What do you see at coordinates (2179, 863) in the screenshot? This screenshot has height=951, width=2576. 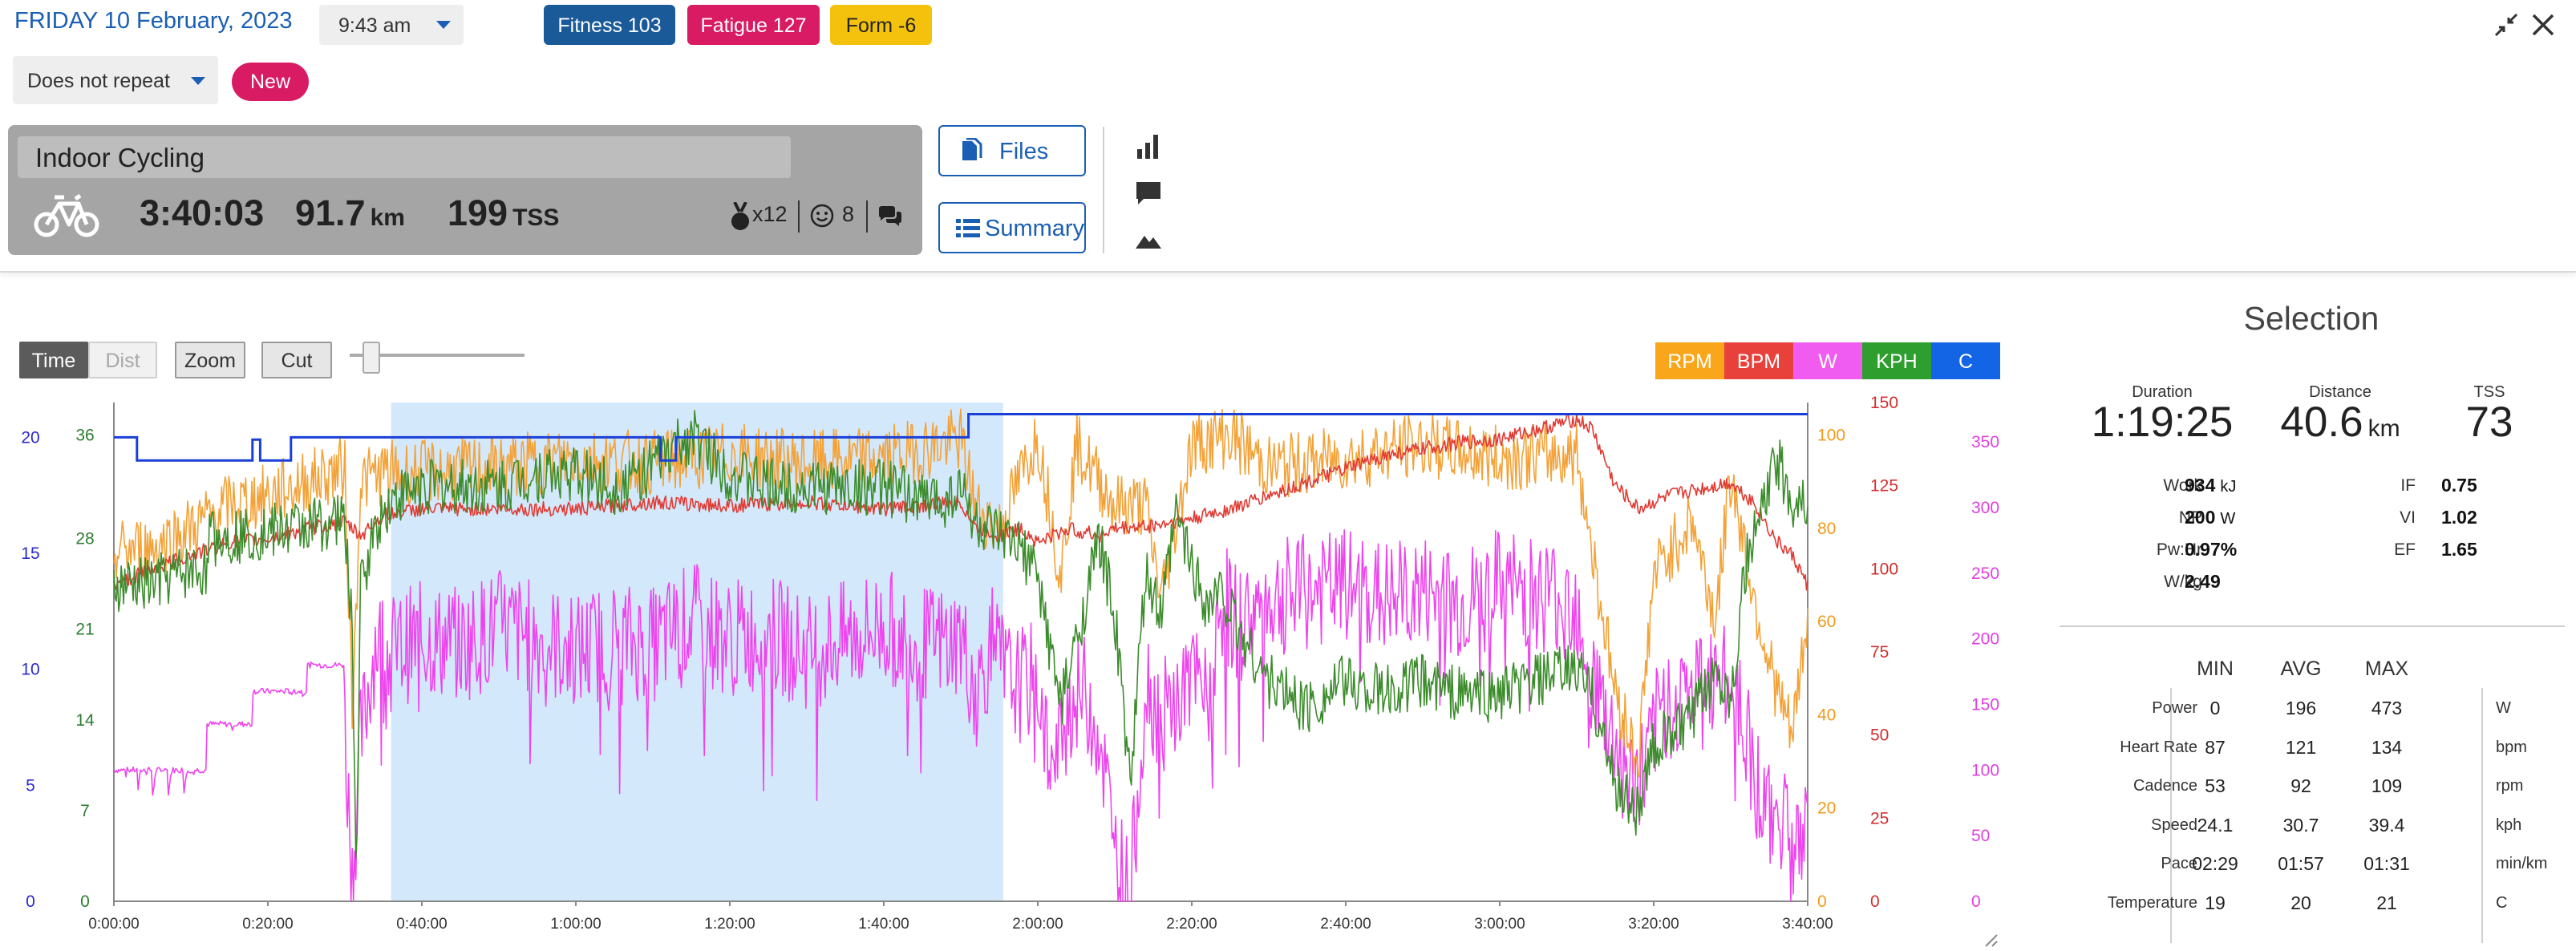 I see `stat-row-label: Pace` at bounding box center [2179, 863].